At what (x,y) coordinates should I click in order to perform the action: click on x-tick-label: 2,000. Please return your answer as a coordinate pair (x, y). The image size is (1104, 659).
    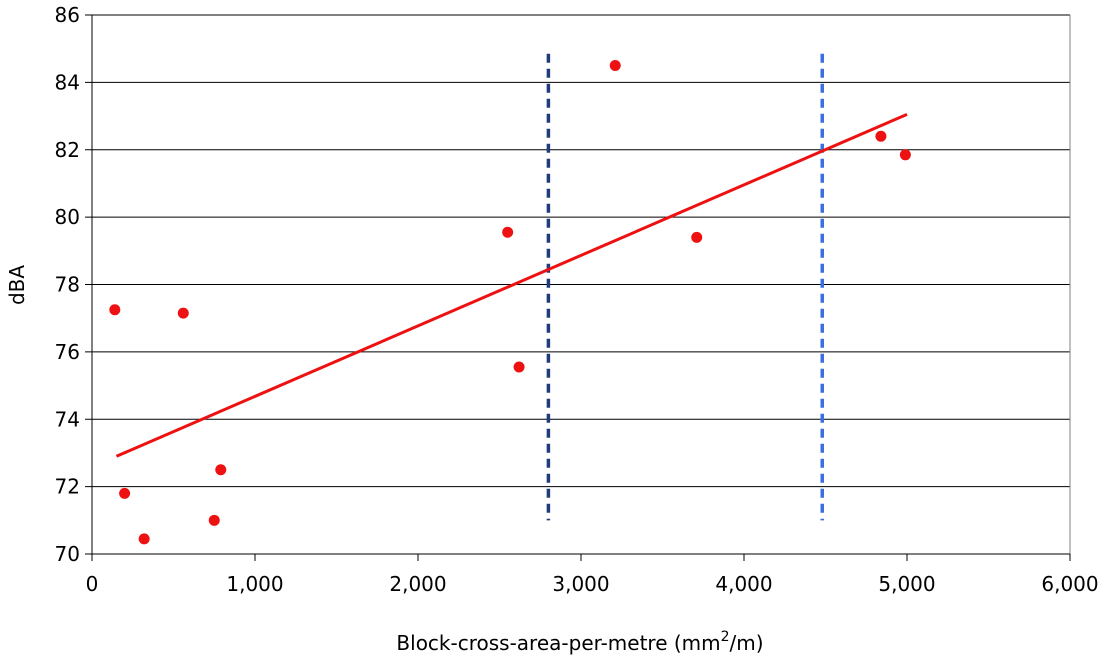
    Looking at the image, I should click on (417, 584).